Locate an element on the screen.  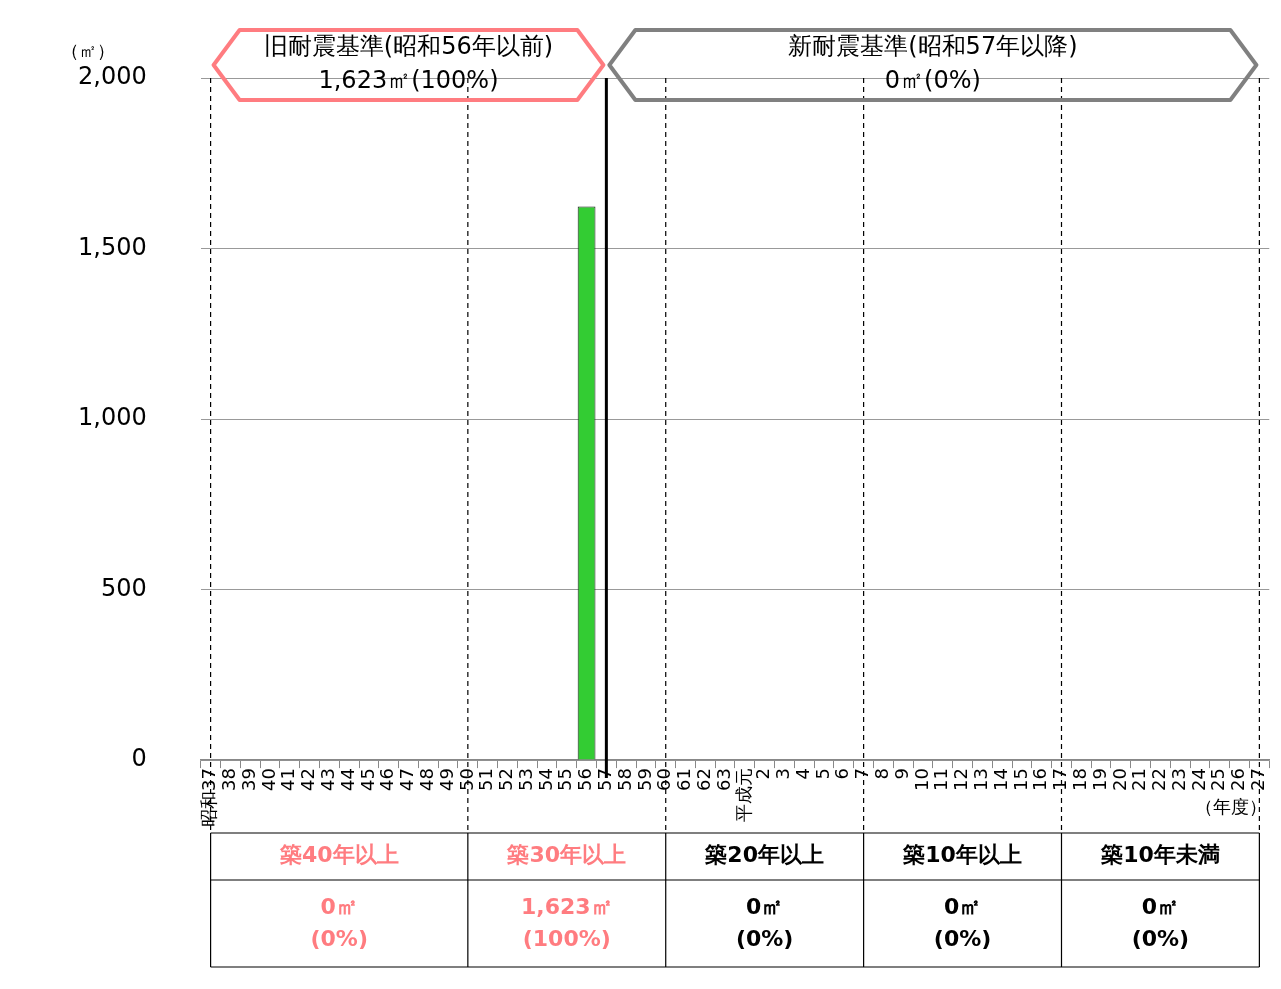
x-tick-label: 51 is located at coordinates (486, 779).